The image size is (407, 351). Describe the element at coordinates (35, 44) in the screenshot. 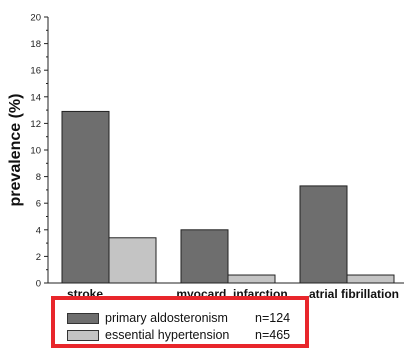

I see `y-tick-label: 18` at that location.